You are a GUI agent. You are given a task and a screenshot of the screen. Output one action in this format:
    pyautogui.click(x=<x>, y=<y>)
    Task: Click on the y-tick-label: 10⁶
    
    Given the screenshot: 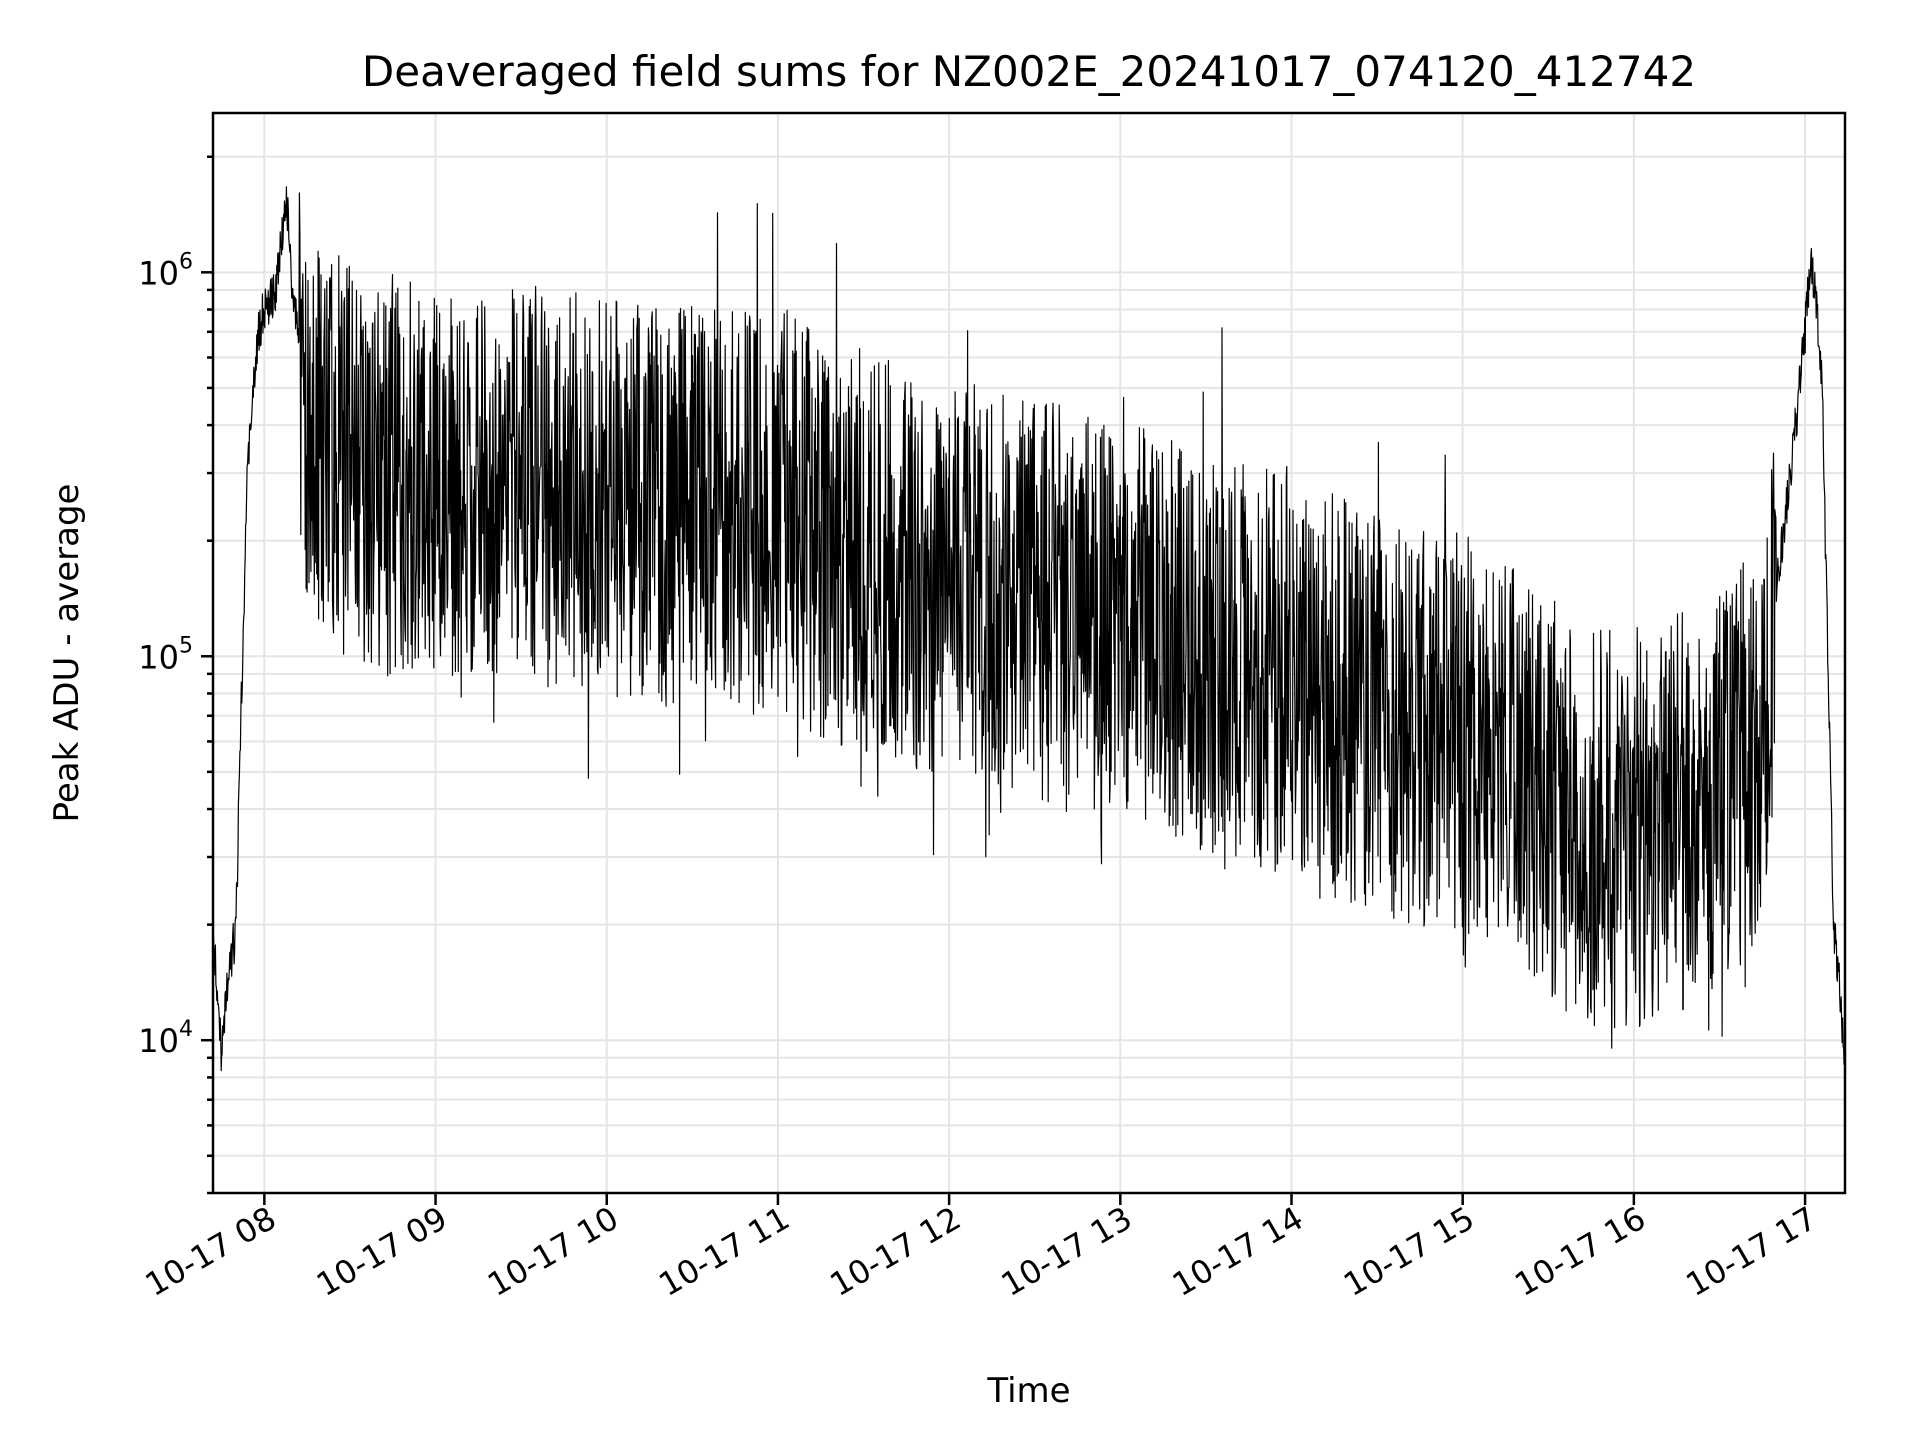 What is the action you would take?
    pyautogui.click(x=165, y=270)
    